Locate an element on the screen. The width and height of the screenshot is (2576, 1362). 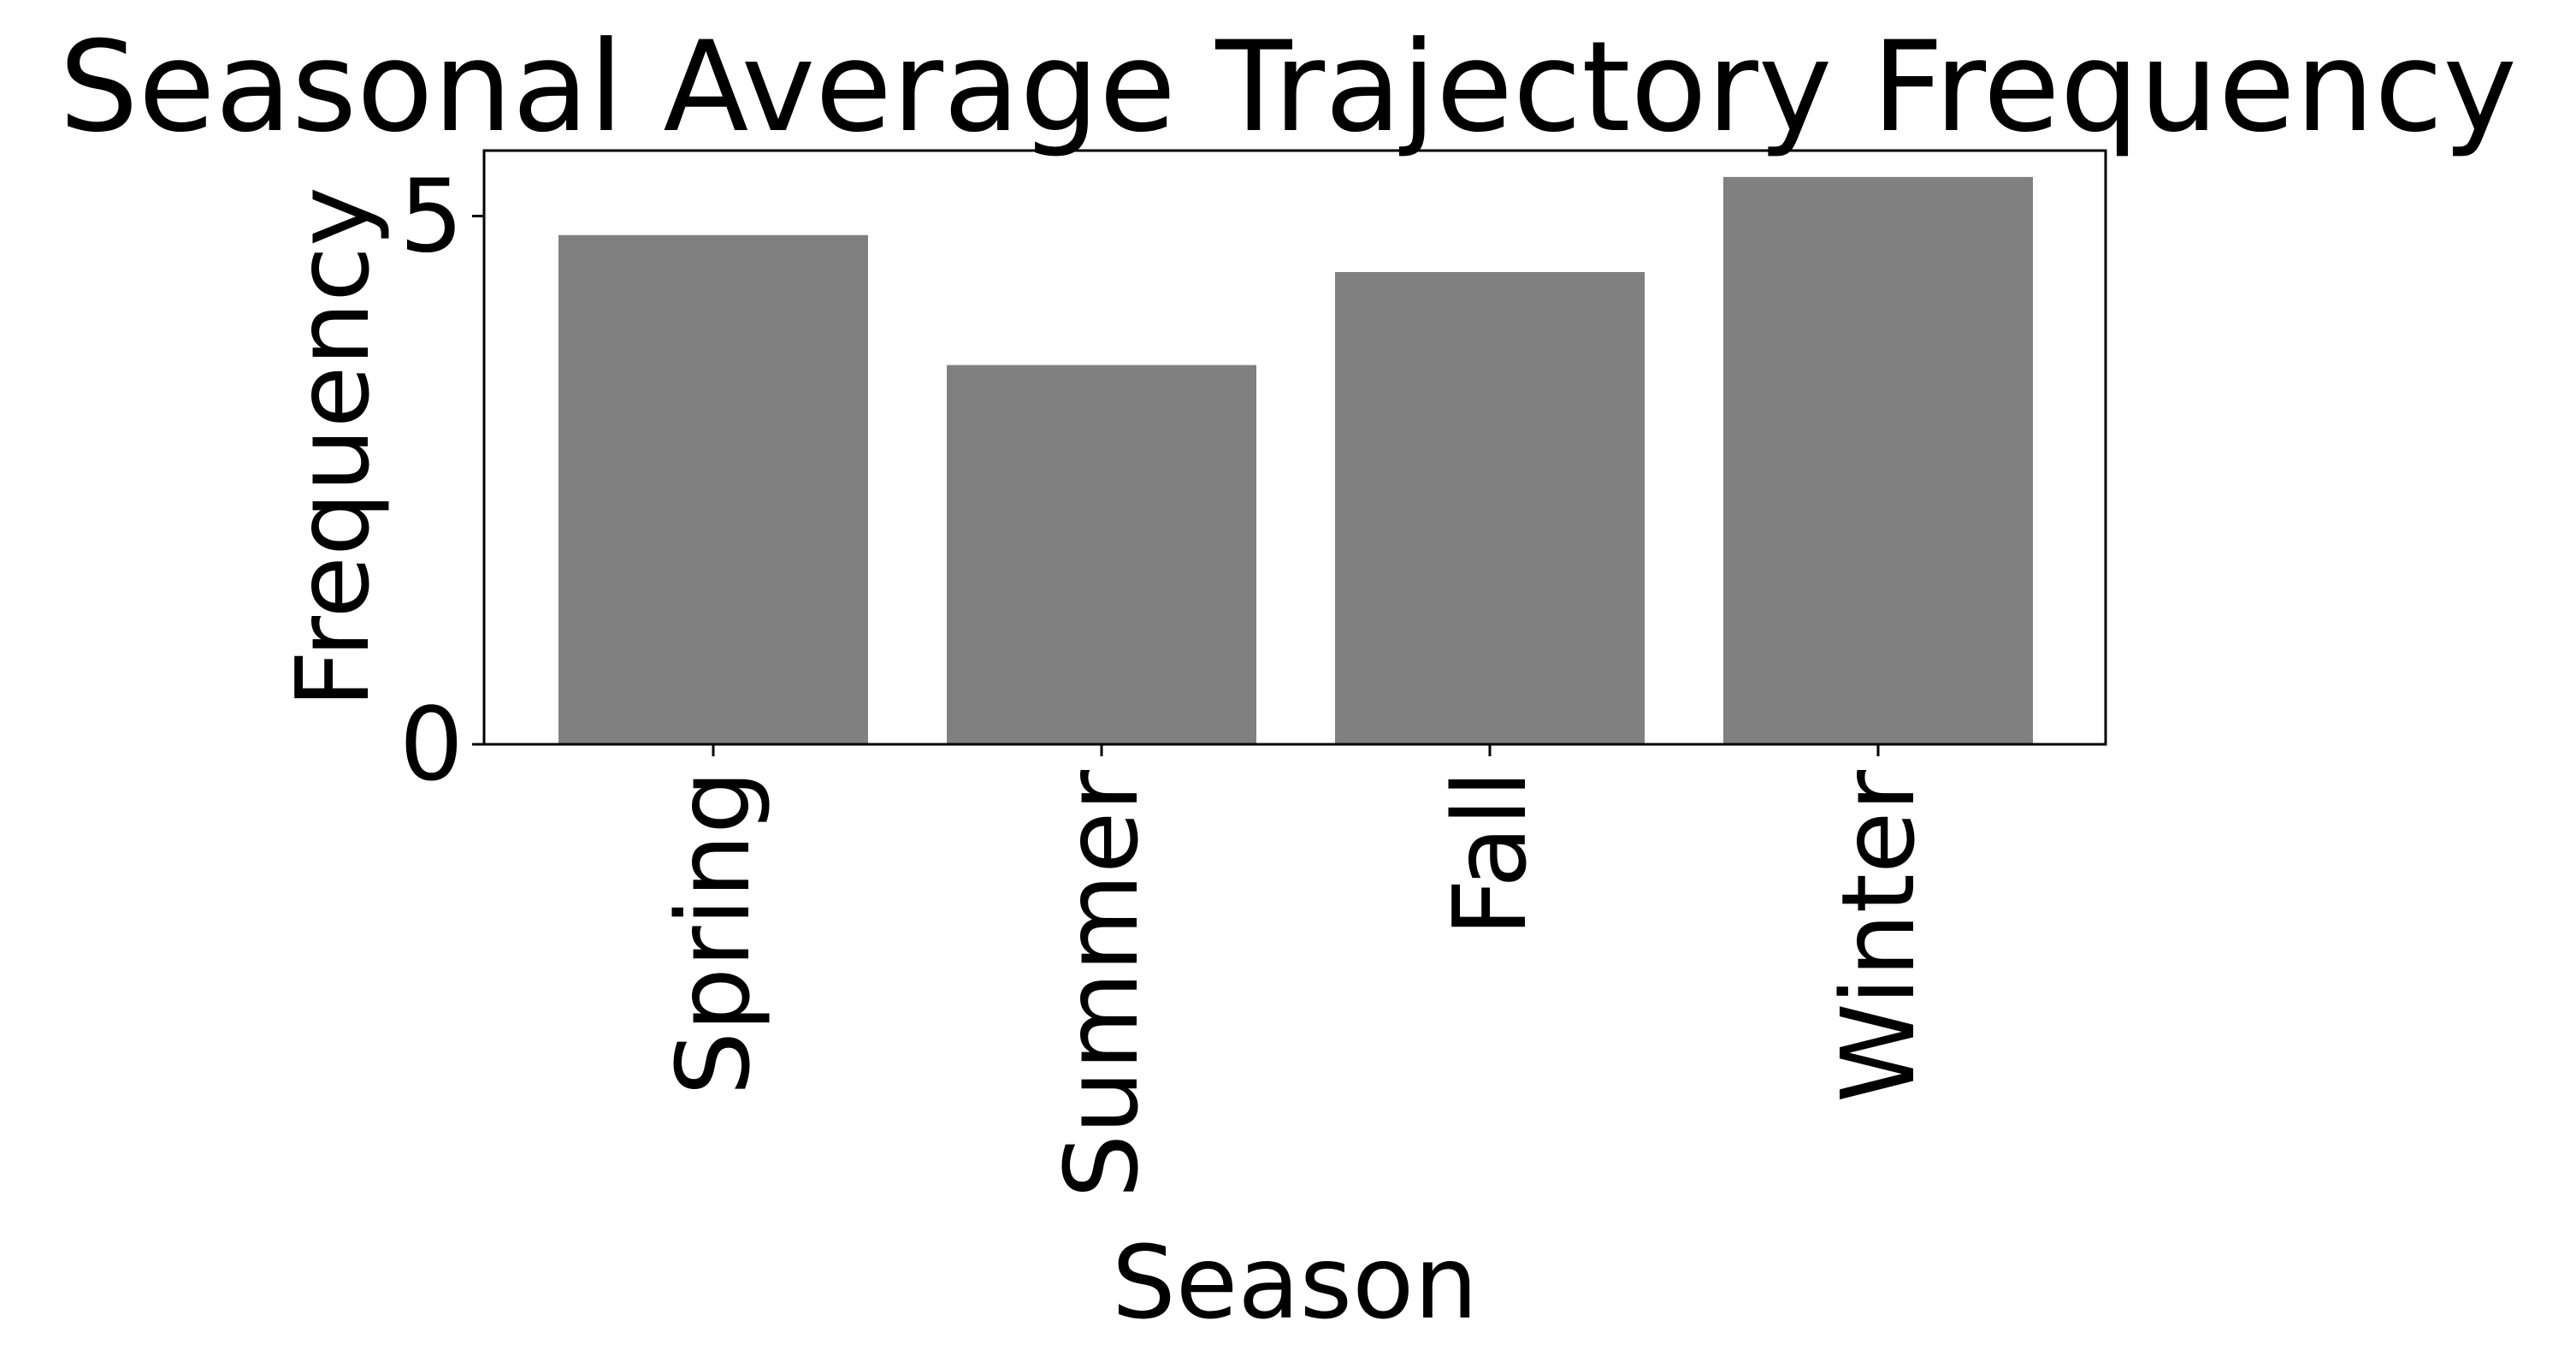
y-tick-label: 5 is located at coordinates (431, 216).